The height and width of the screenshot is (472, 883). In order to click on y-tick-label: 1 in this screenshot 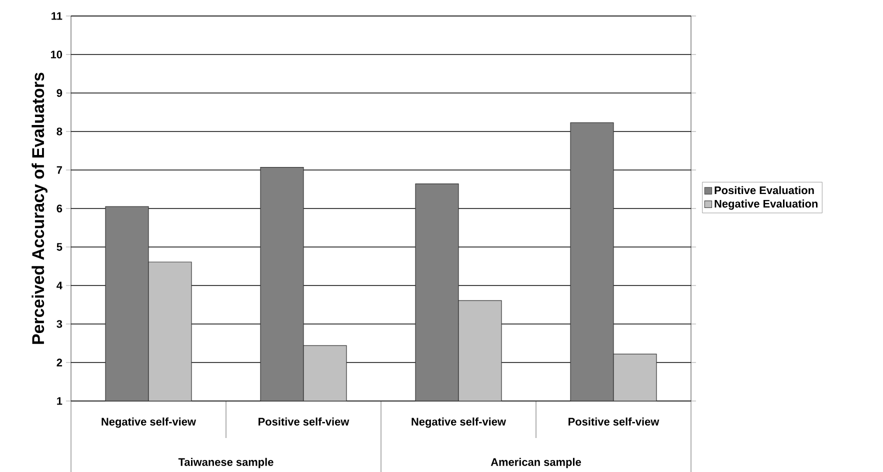, I will do `click(59, 401)`.